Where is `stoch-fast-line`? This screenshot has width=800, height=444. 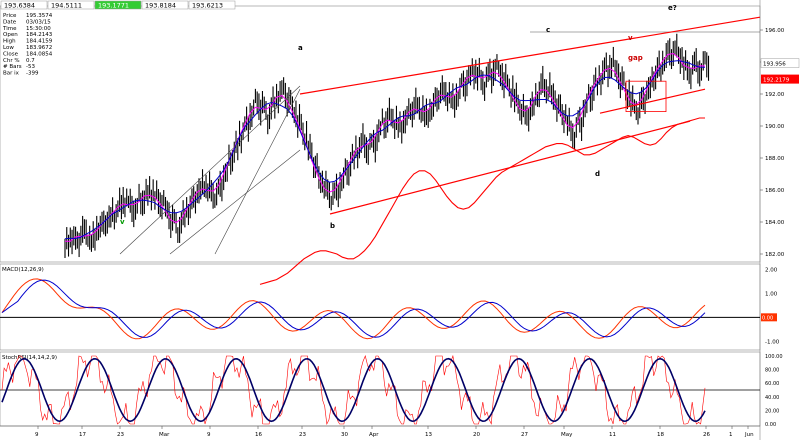
stoch-fast-line is located at coordinates (353, 390).